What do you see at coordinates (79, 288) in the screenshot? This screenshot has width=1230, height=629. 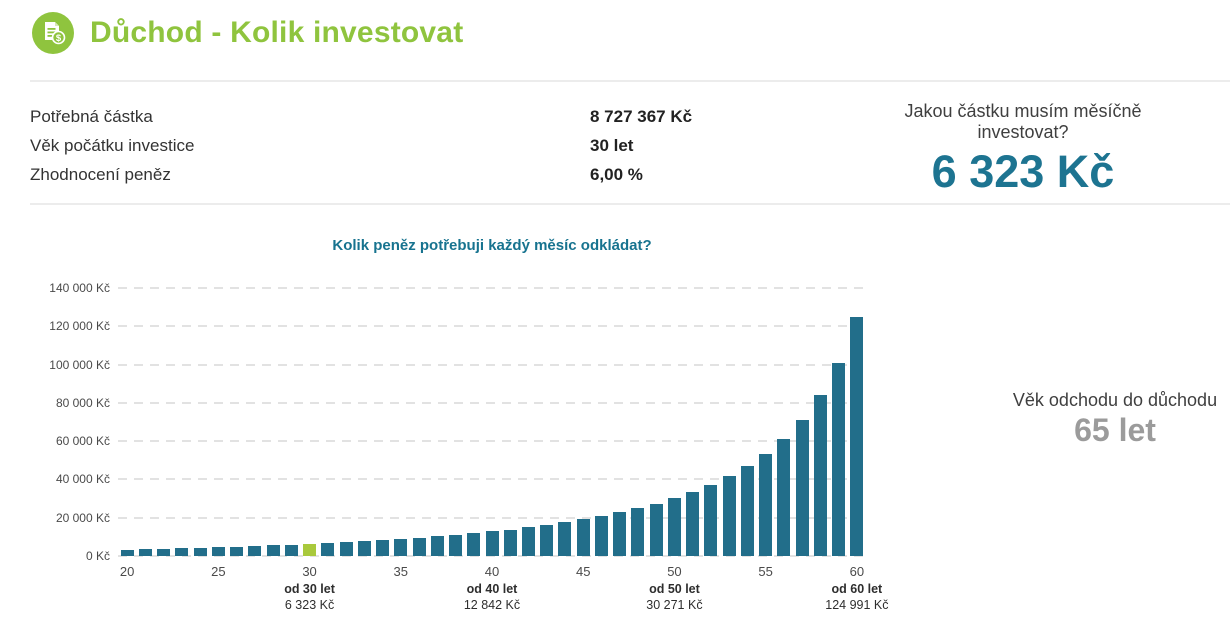 I see `y-tick-label: 140 000 Kč` at bounding box center [79, 288].